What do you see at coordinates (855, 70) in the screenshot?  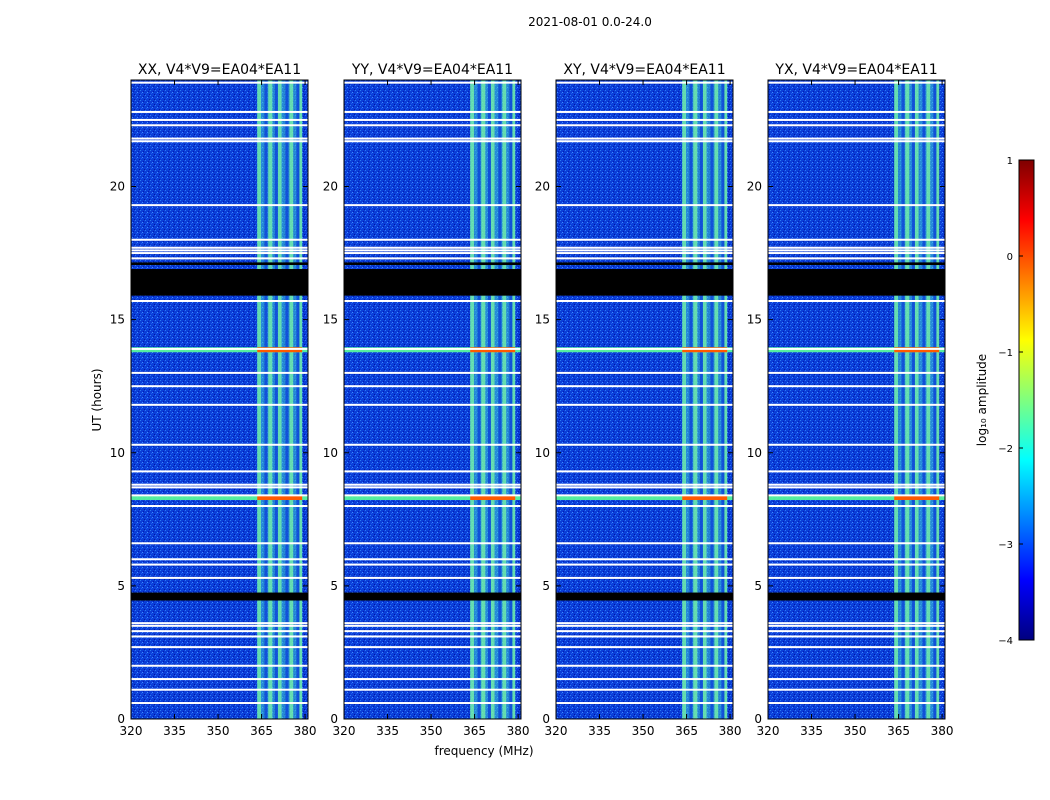 I see `panel-title: YX, V4*V9=EA04*EA11` at bounding box center [855, 70].